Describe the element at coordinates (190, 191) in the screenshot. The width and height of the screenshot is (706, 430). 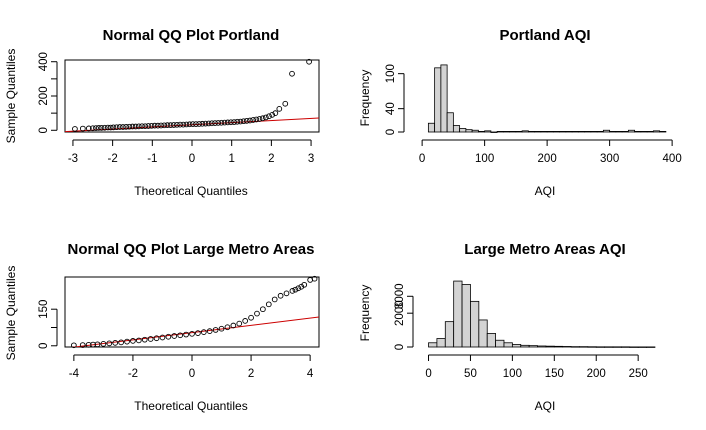
I see `qq-portland-xlabel: Theoretical Quantiles` at that location.